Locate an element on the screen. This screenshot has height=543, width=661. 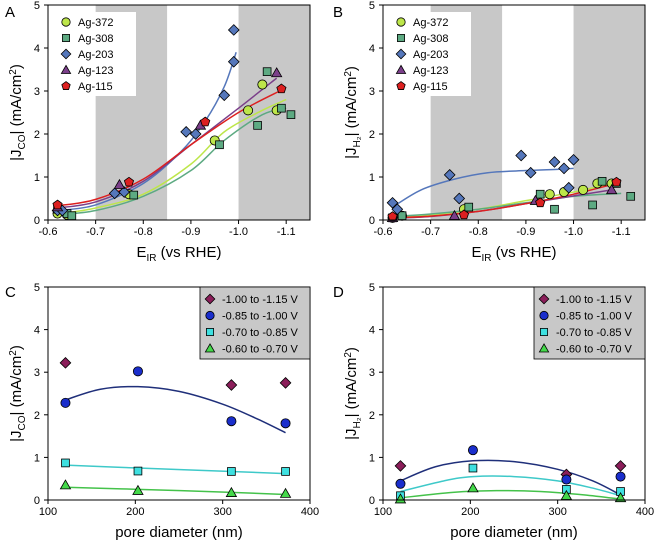
panel-letter-c: C is located at coordinates (10, 292).